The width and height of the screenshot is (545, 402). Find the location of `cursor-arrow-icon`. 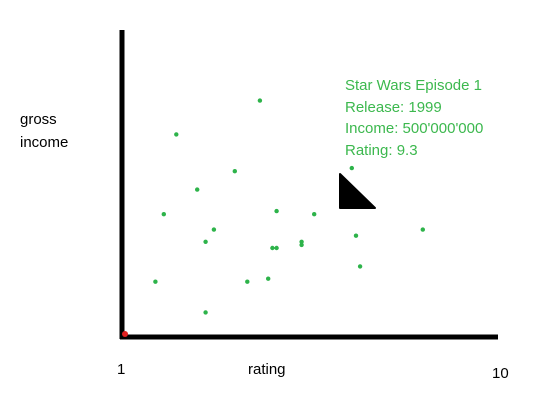

cursor-arrow-icon is located at coordinates (357, 191).